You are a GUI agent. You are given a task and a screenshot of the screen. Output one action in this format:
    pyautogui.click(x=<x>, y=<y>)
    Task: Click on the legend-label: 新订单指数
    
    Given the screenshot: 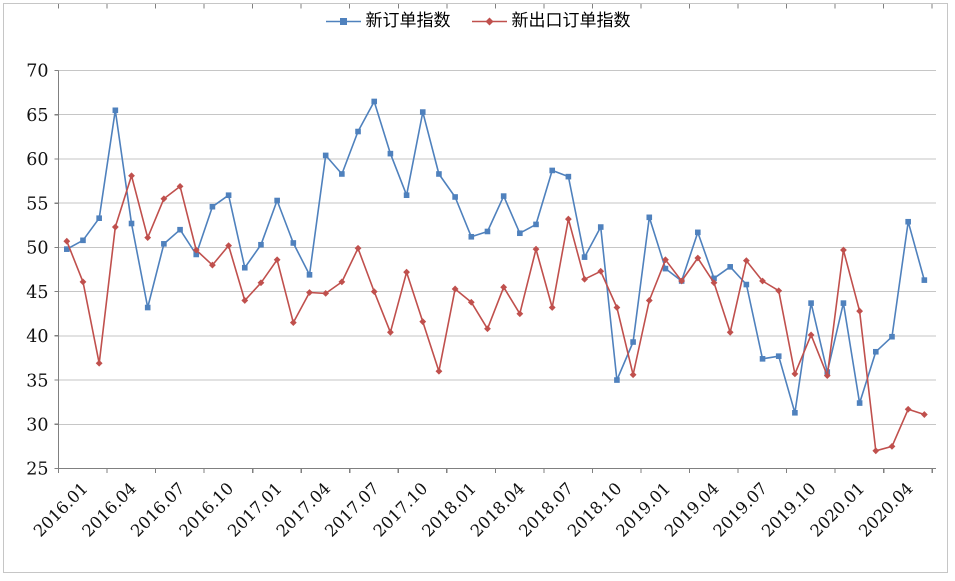 What is the action you would take?
    pyautogui.click(x=408, y=21)
    